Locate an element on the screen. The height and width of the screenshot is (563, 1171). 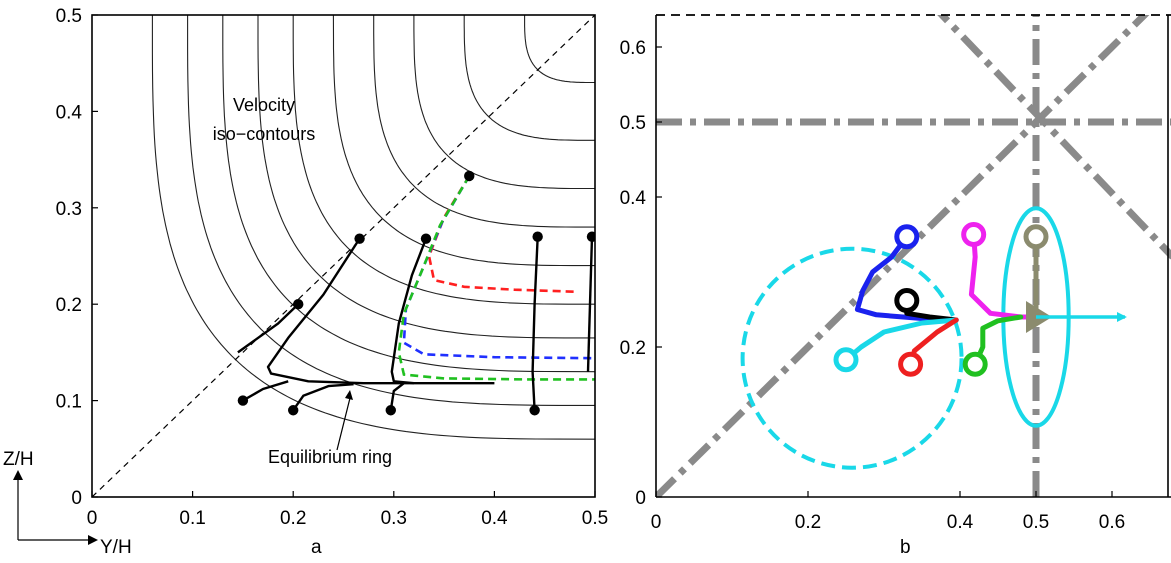
cyan-dashed-circle is located at coordinates (852, 358).